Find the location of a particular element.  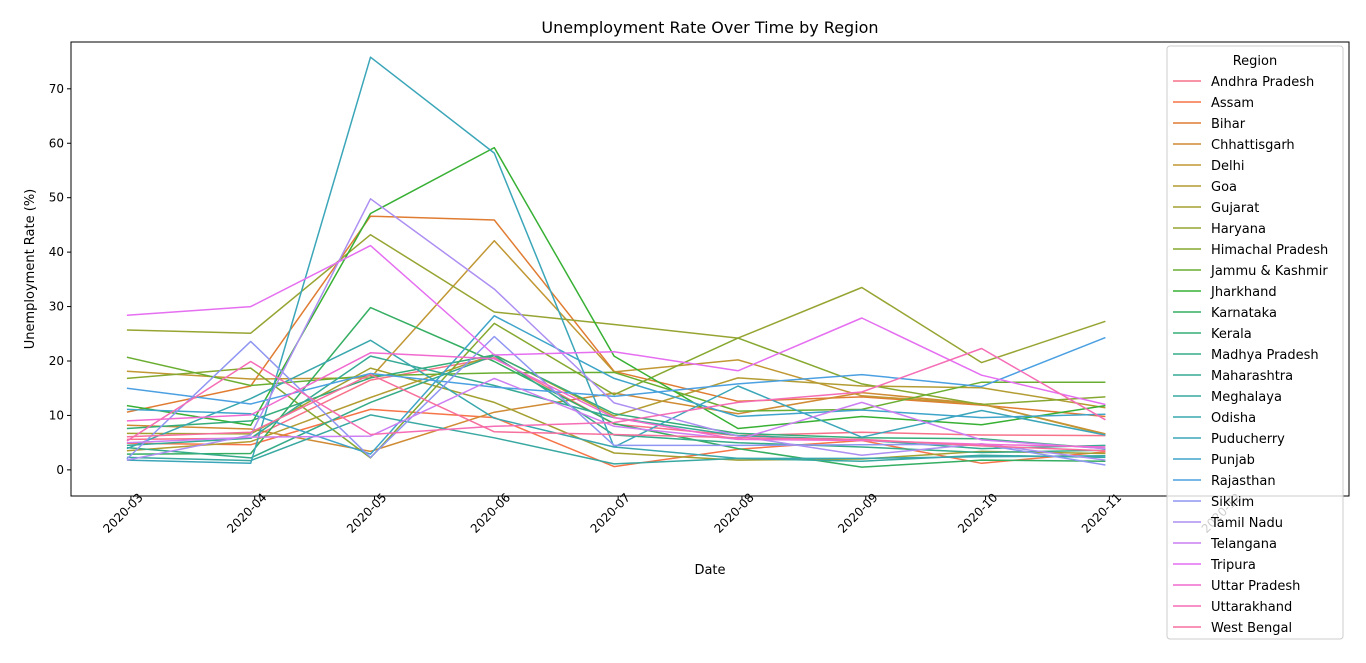

legend-item: Himachal Pradesh is located at coordinates (1250, 250).